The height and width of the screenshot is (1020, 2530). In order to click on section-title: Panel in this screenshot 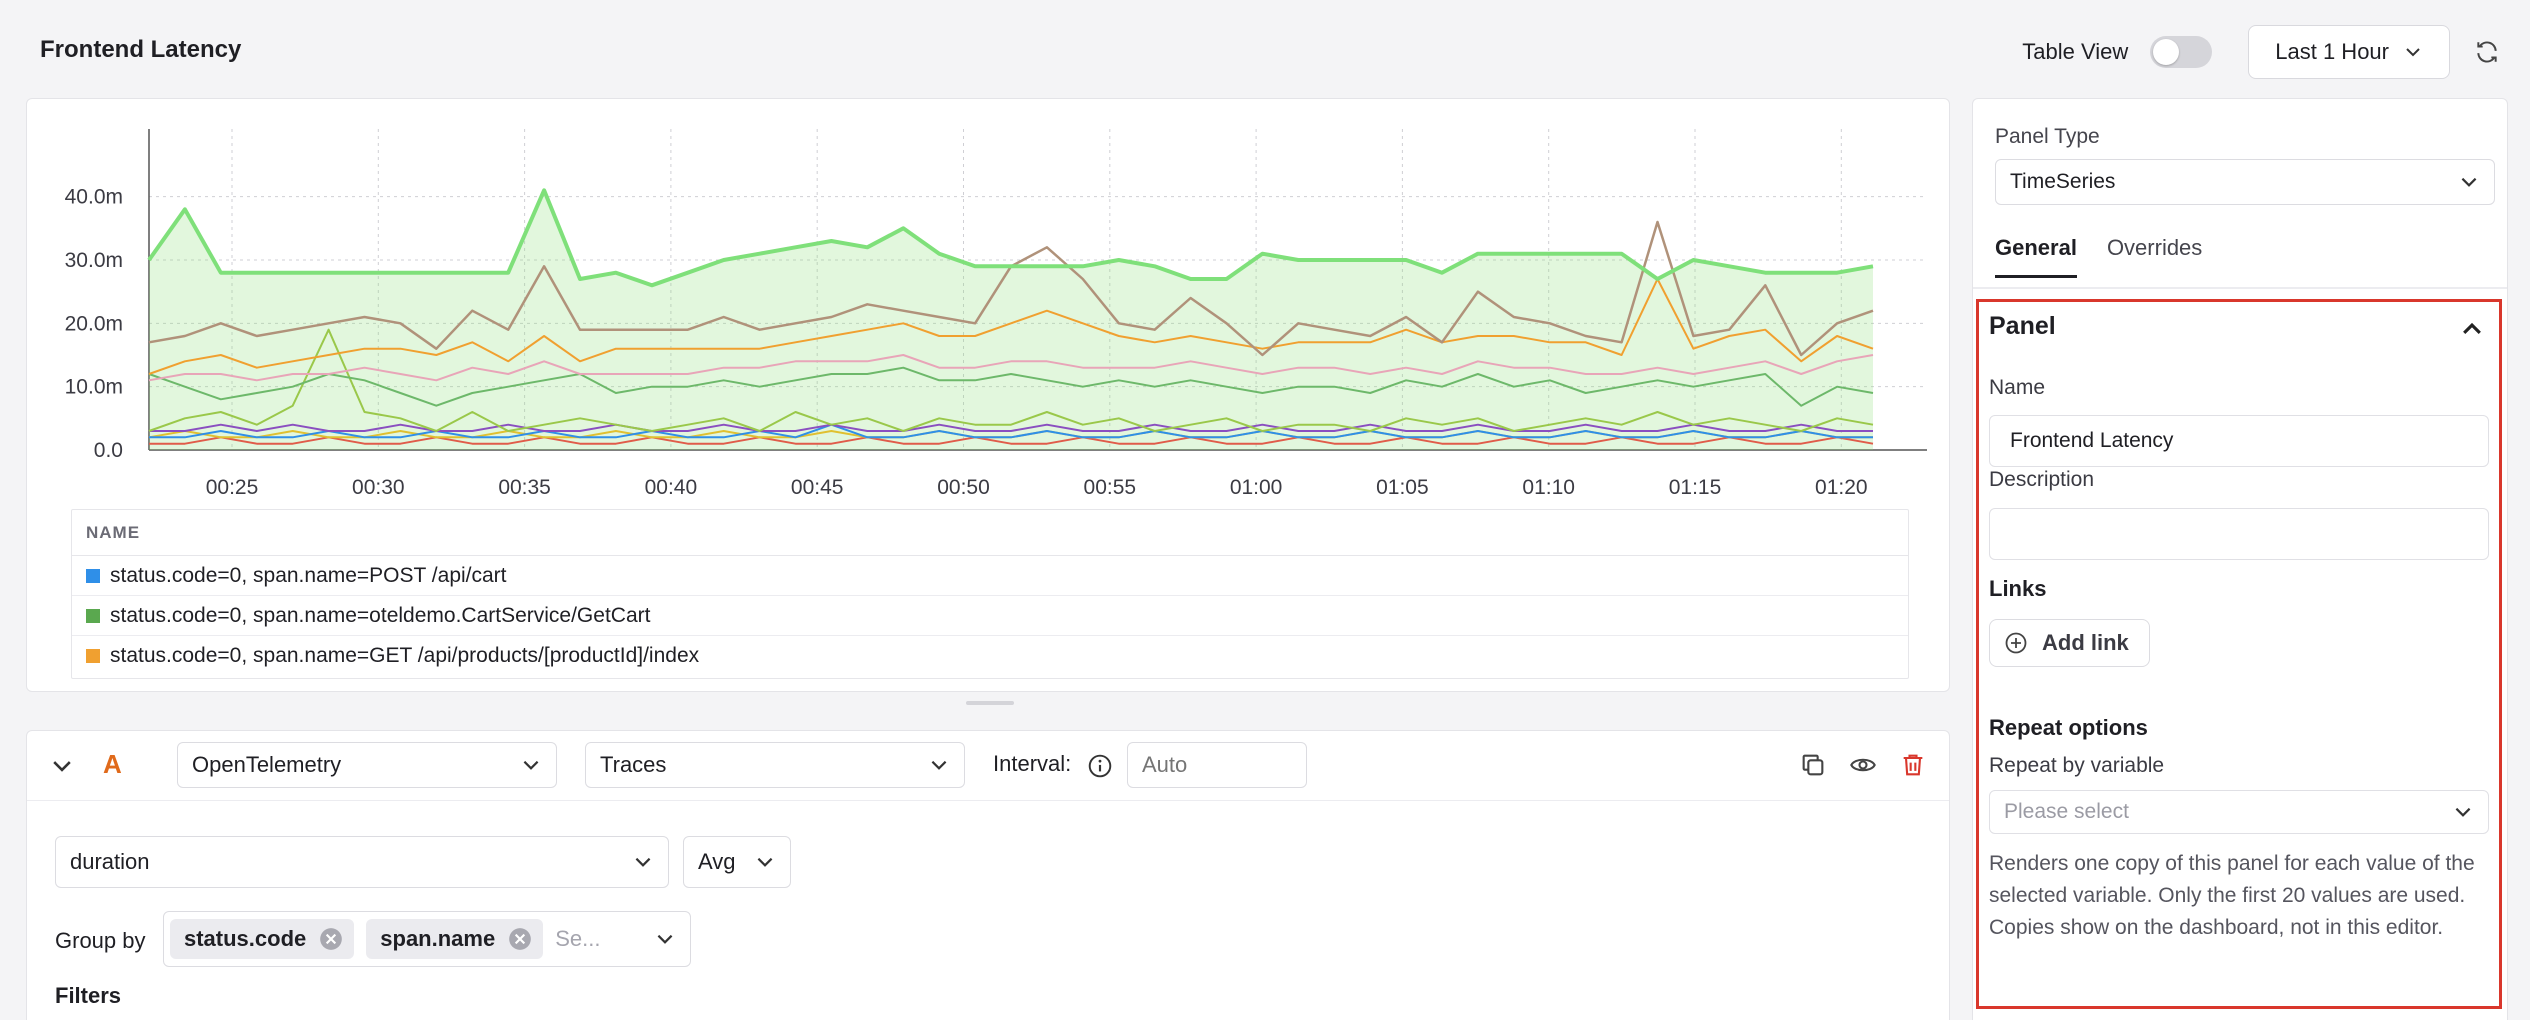, I will do `click(2022, 326)`.